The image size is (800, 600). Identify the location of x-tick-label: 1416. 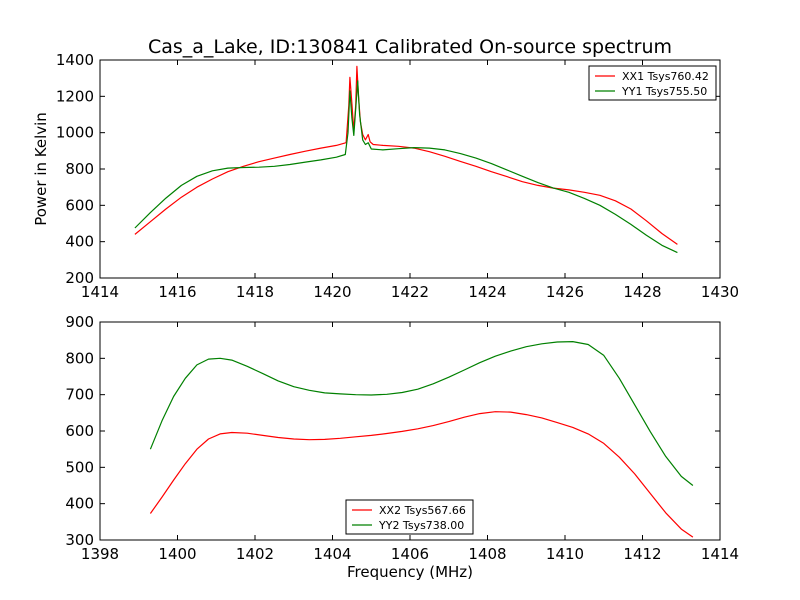
(177, 292).